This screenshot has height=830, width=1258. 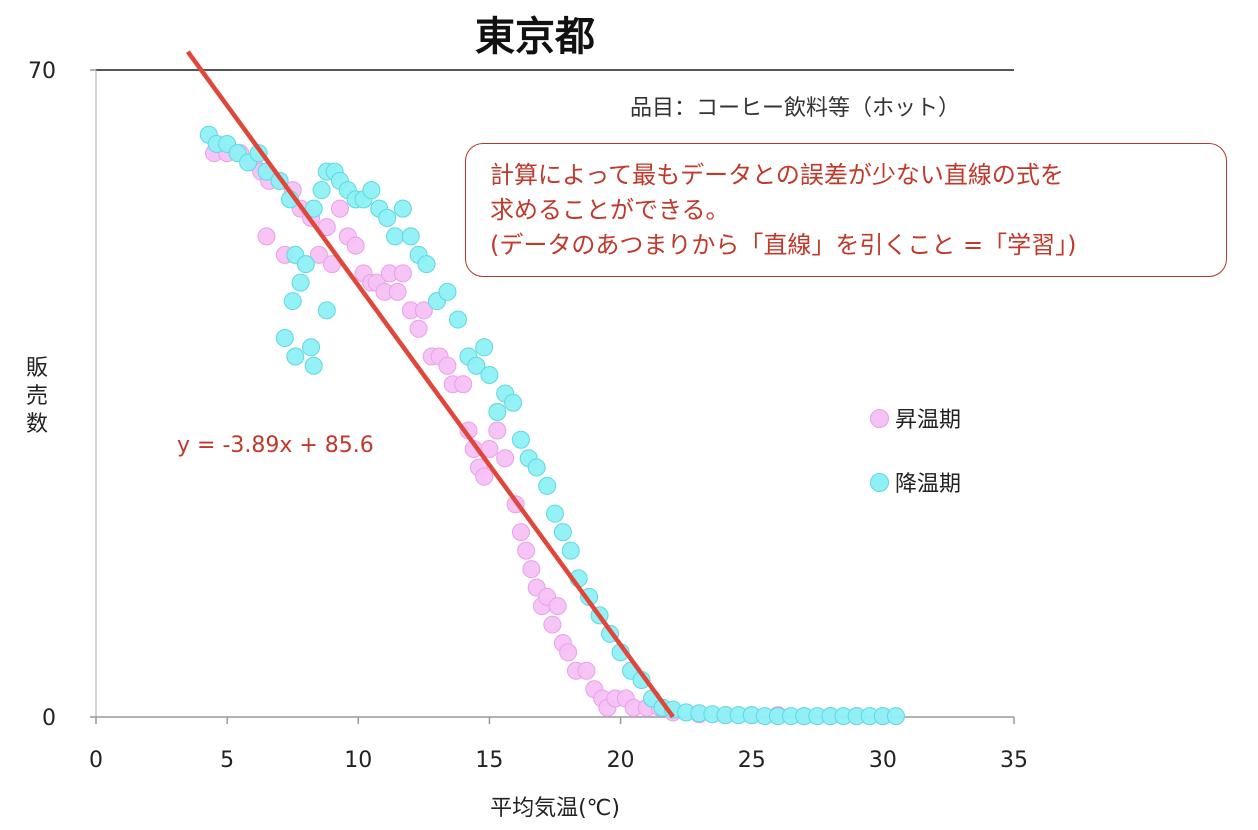 What do you see at coordinates (621, 760) in the screenshot?
I see `x-tick-label: 20` at bounding box center [621, 760].